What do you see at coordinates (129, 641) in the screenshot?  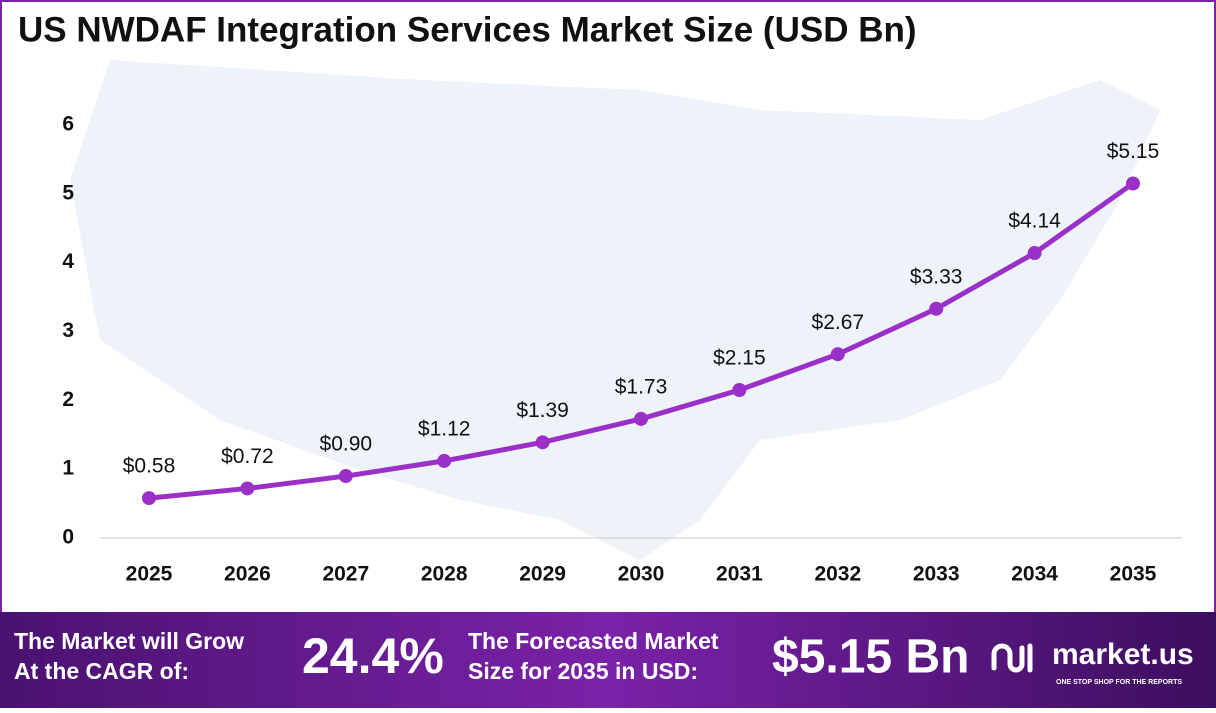 I see `footer-text: The Market will Grow` at bounding box center [129, 641].